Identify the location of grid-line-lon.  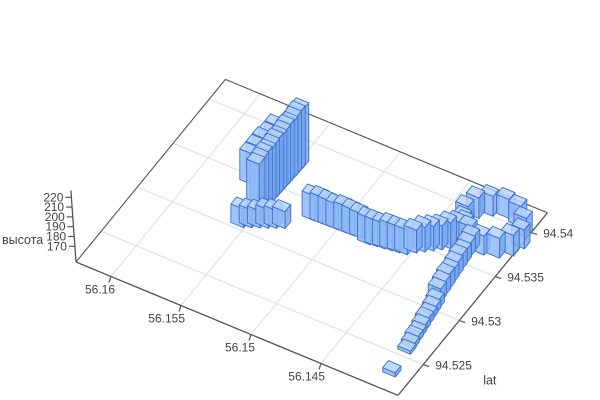
(185, 185).